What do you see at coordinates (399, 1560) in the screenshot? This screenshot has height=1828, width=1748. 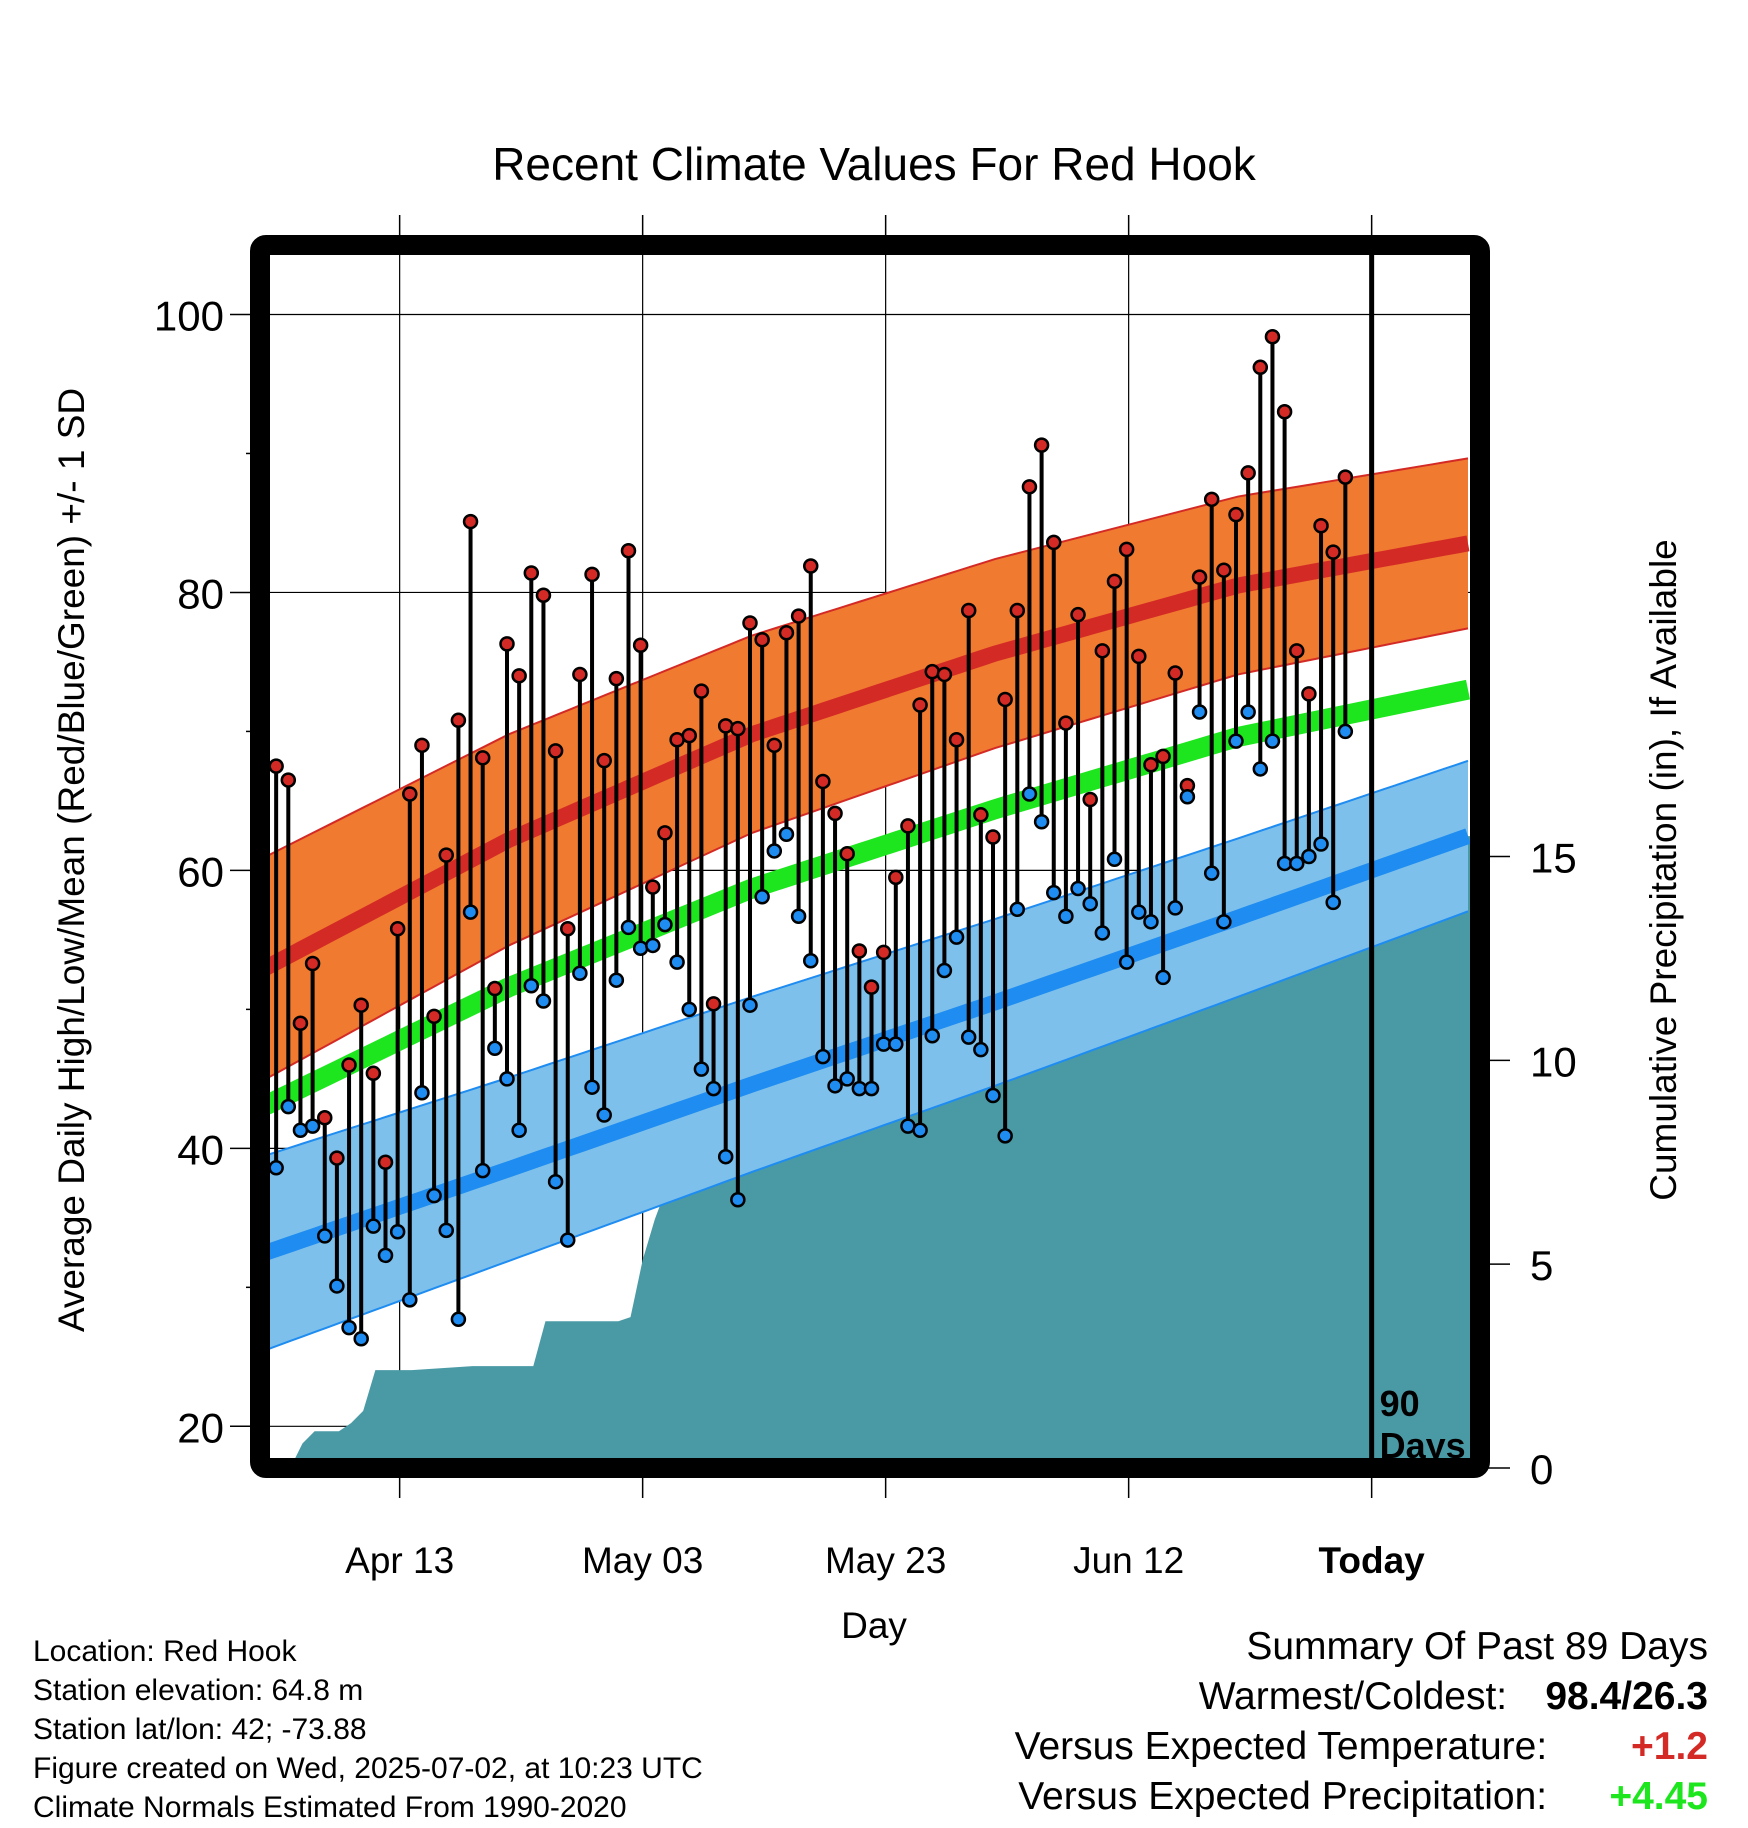 I see `x-tick-label: Apr 13` at bounding box center [399, 1560].